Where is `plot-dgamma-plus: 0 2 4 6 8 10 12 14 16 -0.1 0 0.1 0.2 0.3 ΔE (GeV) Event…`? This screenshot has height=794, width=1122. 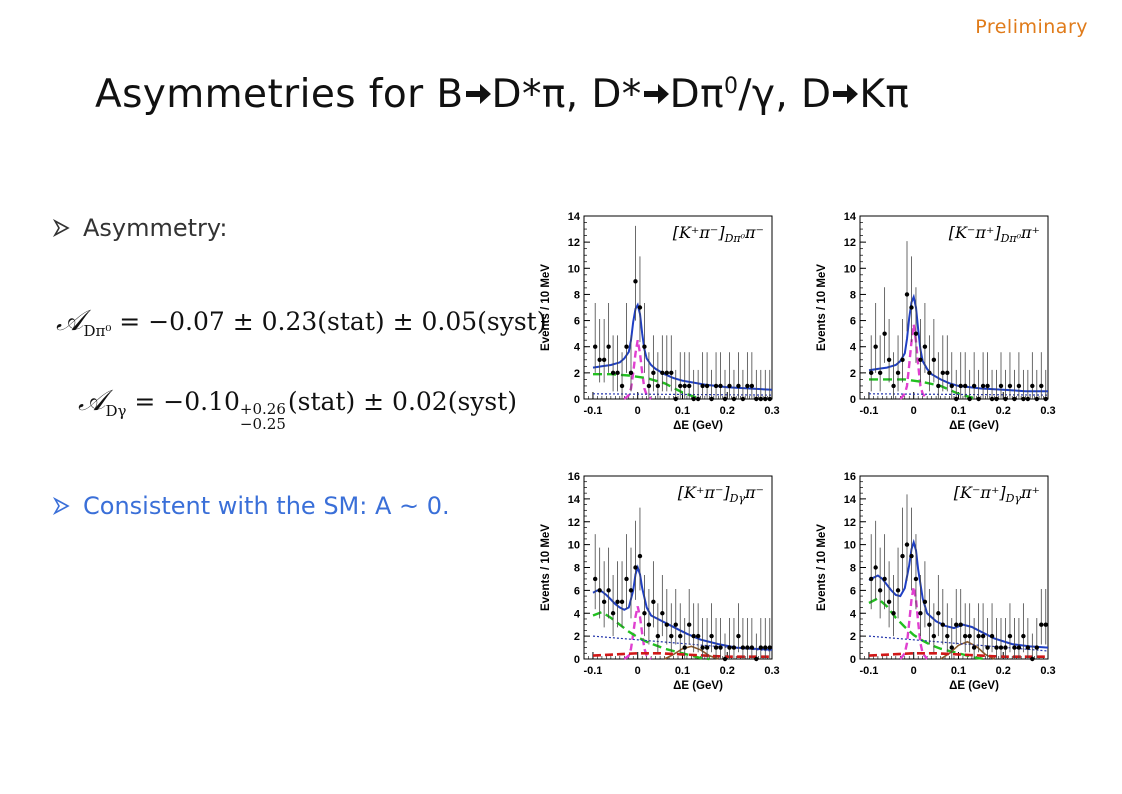
plot-dgamma-plus: 0 2 4 6 8 10 12 14 16 -0.1 0 0.1 0.2 0.3 ΔE (GeV) Event… is located at coordinates (938, 582).